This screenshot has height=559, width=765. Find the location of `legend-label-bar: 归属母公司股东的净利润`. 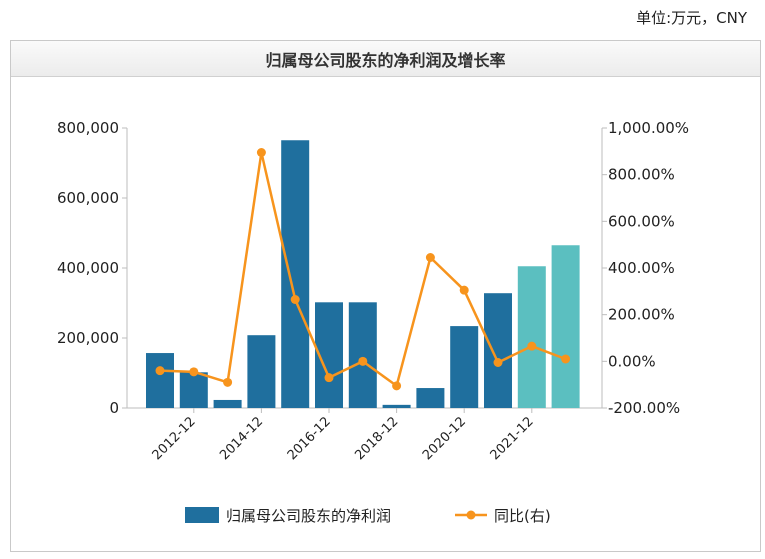

legend-label-bar: 归属母公司股东的净利润 is located at coordinates (308, 516).